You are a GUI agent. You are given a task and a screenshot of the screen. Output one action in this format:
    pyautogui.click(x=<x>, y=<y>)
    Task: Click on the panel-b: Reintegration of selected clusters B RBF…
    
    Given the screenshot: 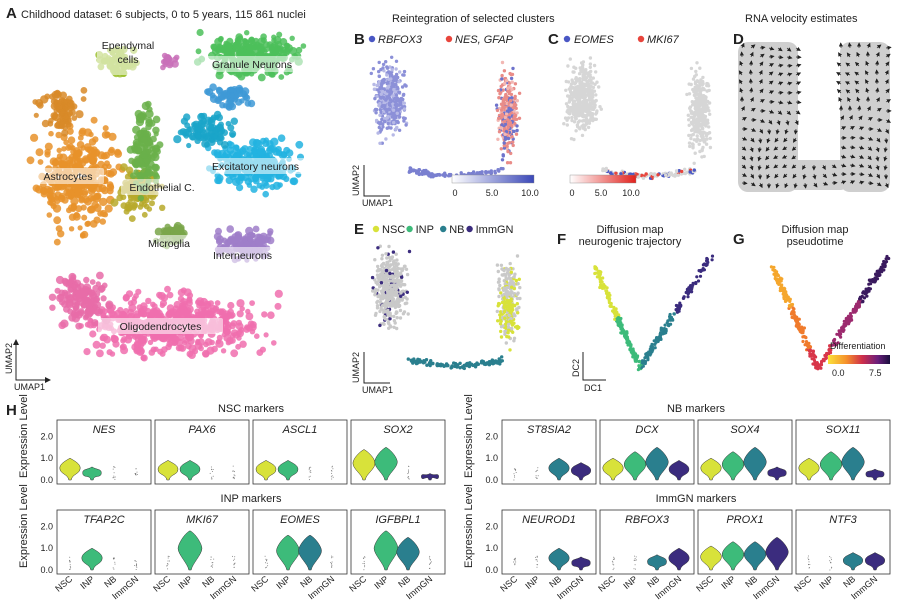 What is the action you would take?
    pyautogui.click(x=453, y=110)
    